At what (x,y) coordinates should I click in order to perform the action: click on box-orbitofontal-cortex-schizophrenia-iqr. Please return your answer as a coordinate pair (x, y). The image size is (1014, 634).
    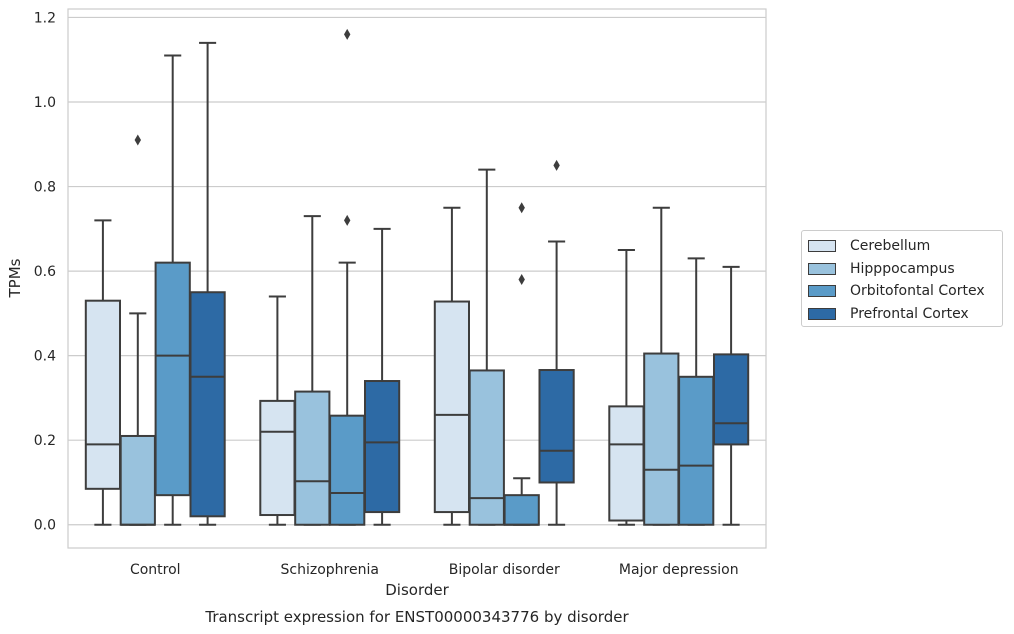
    Looking at the image, I should click on (347, 470).